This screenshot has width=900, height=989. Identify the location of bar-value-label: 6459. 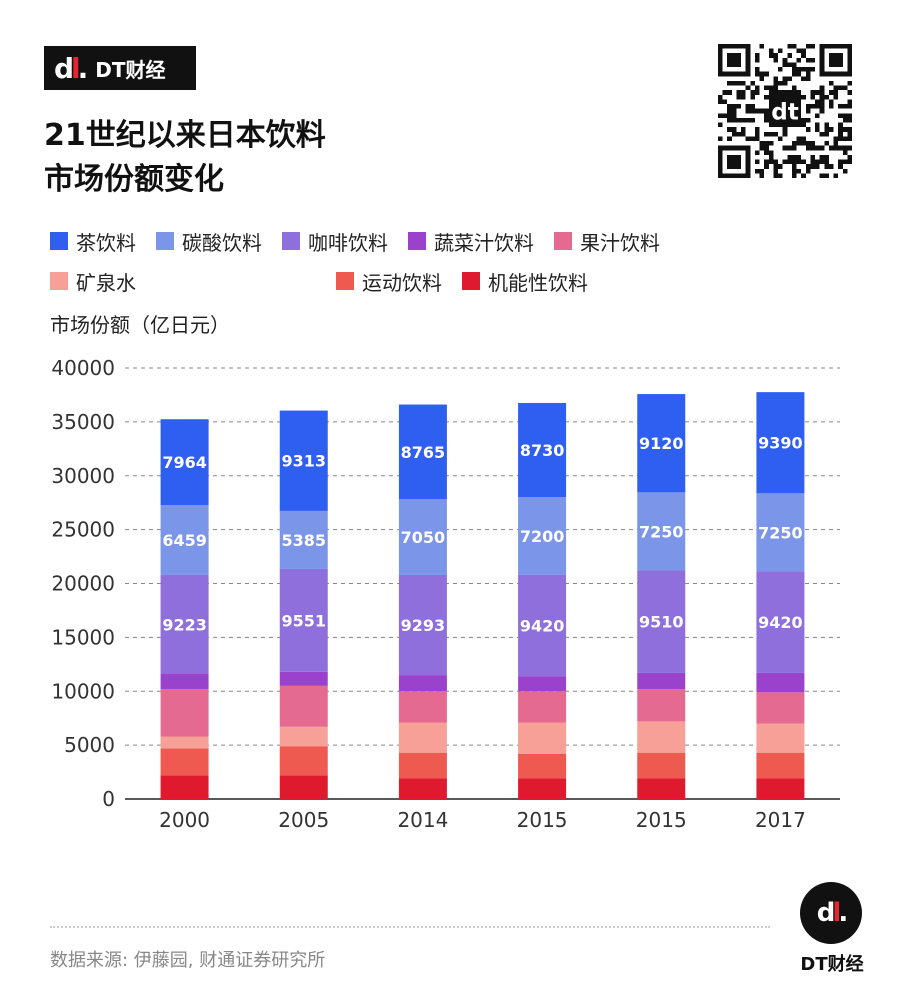
(184, 540).